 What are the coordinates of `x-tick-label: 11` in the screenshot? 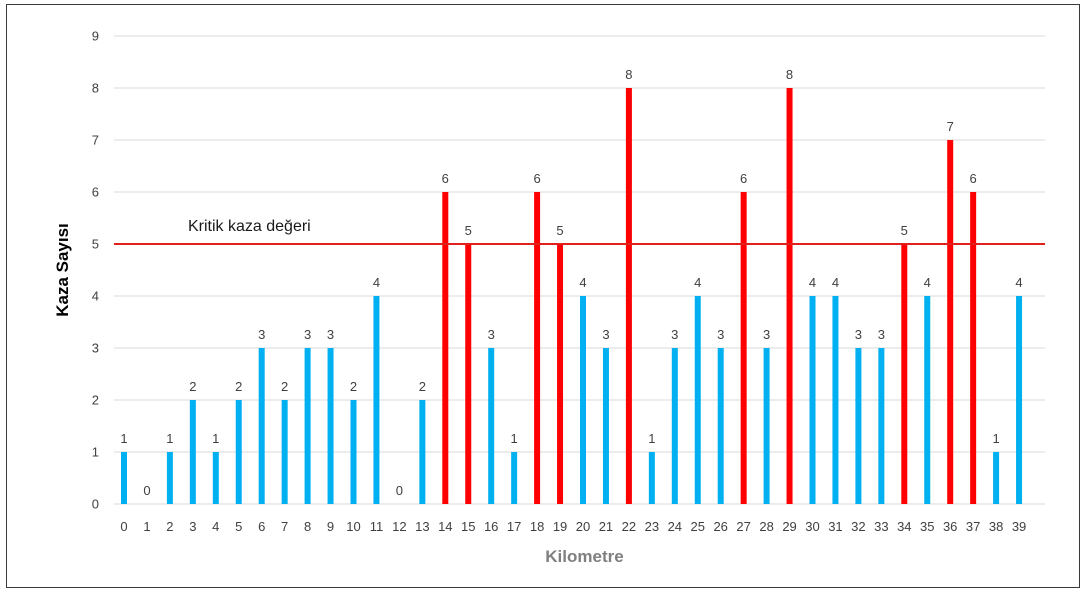 It's located at (377, 526).